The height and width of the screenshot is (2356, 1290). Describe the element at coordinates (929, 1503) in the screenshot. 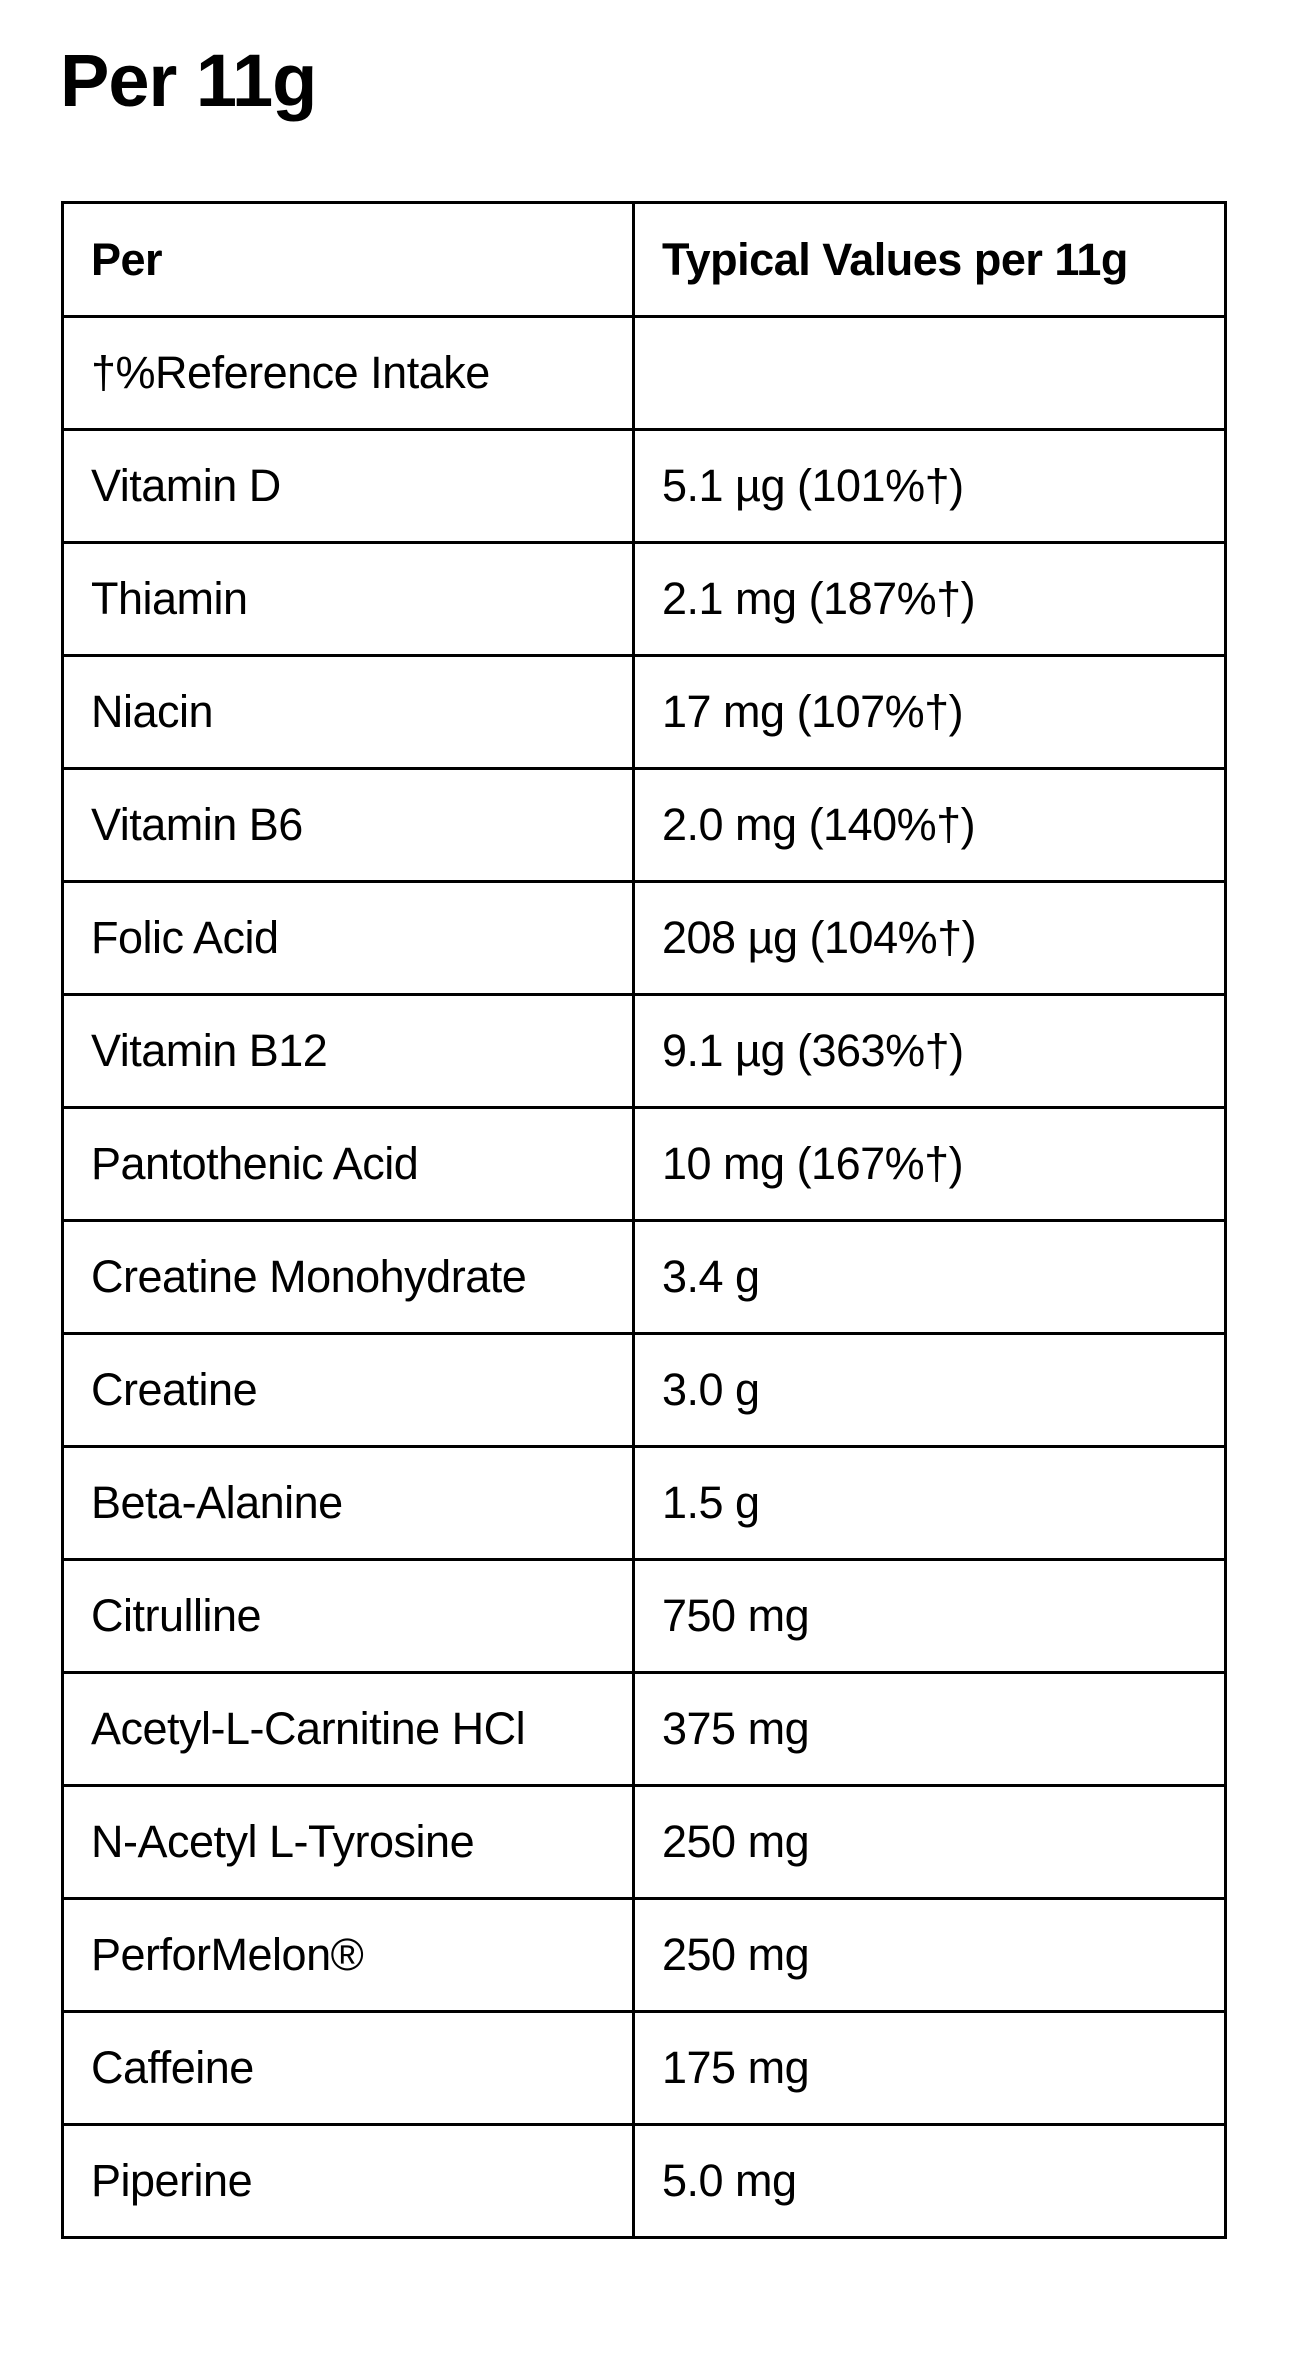

I see `nutrient-value-cell: 1.5 g` at that location.